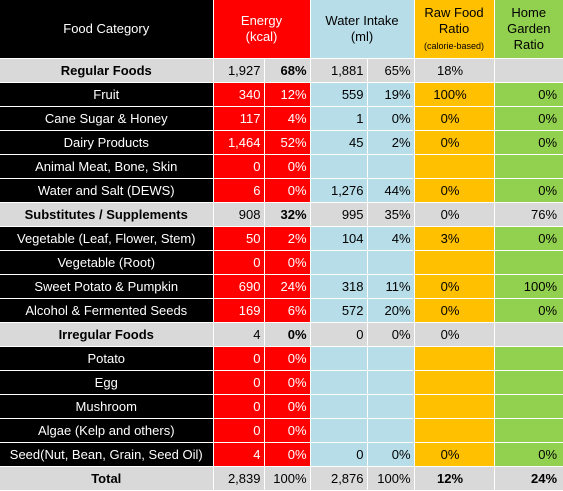 The image size is (563, 491). I want to click on total-row: Total 2,839 100% 2,876 100% 12% 24%, so click(281, 478).